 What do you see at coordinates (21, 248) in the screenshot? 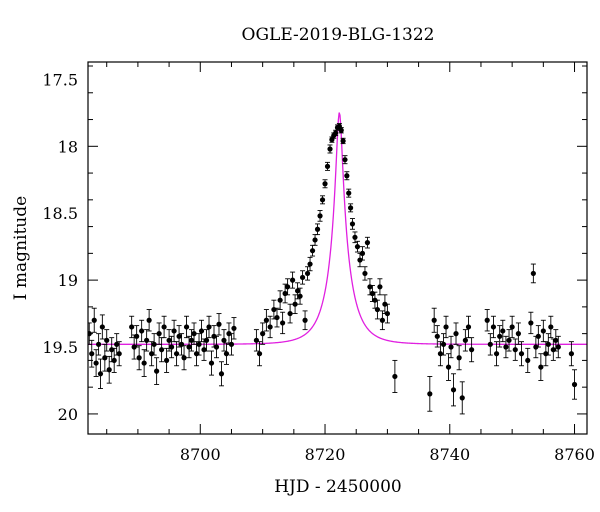
I see `y-axis-label: I magnitude` at bounding box center [21, 248].